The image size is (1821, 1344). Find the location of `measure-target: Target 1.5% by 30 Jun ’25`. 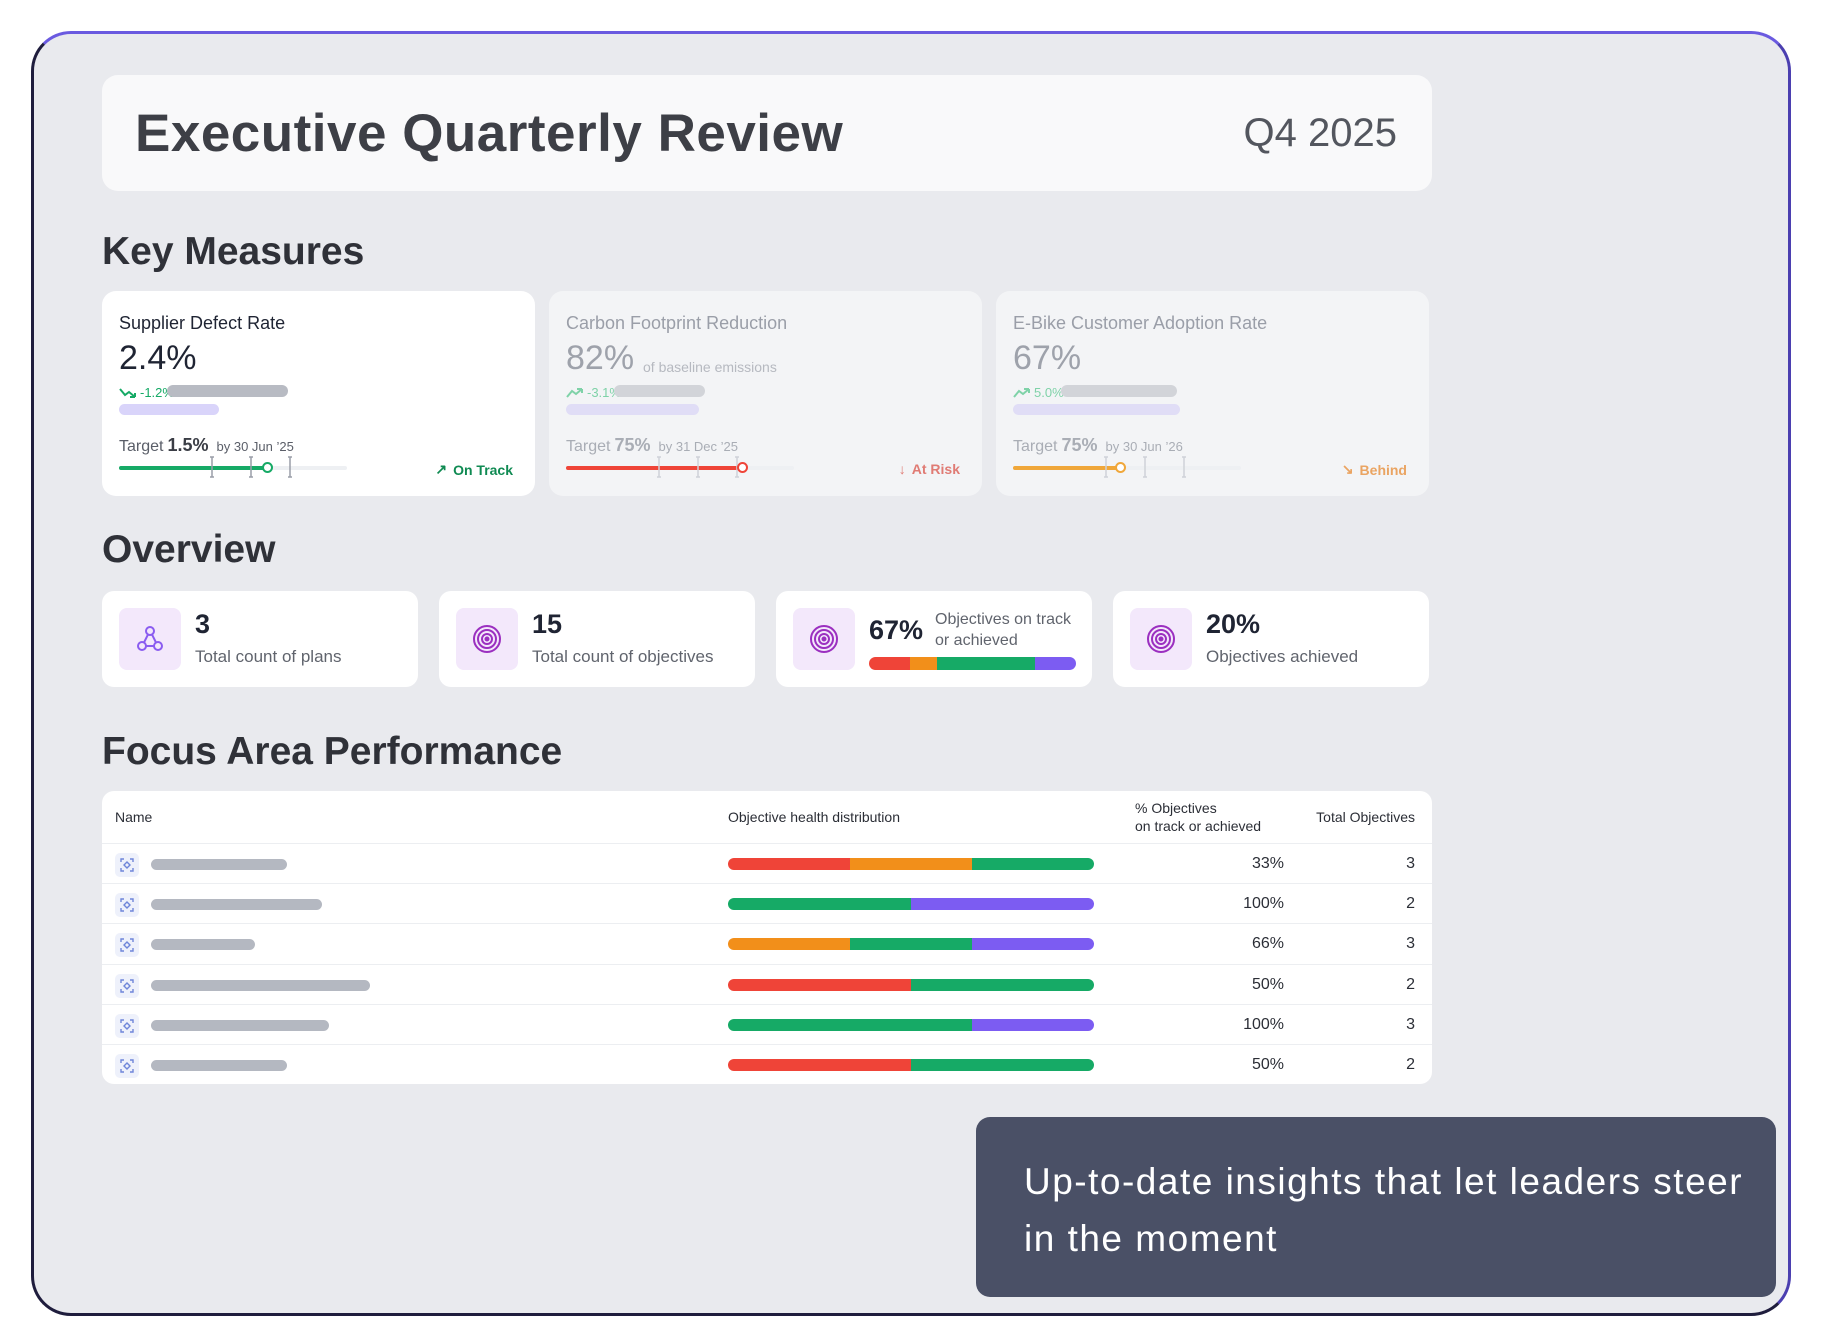

measure-target: Target 1.5% by 30 Jun ’25 is located at coordinates (206, 445).